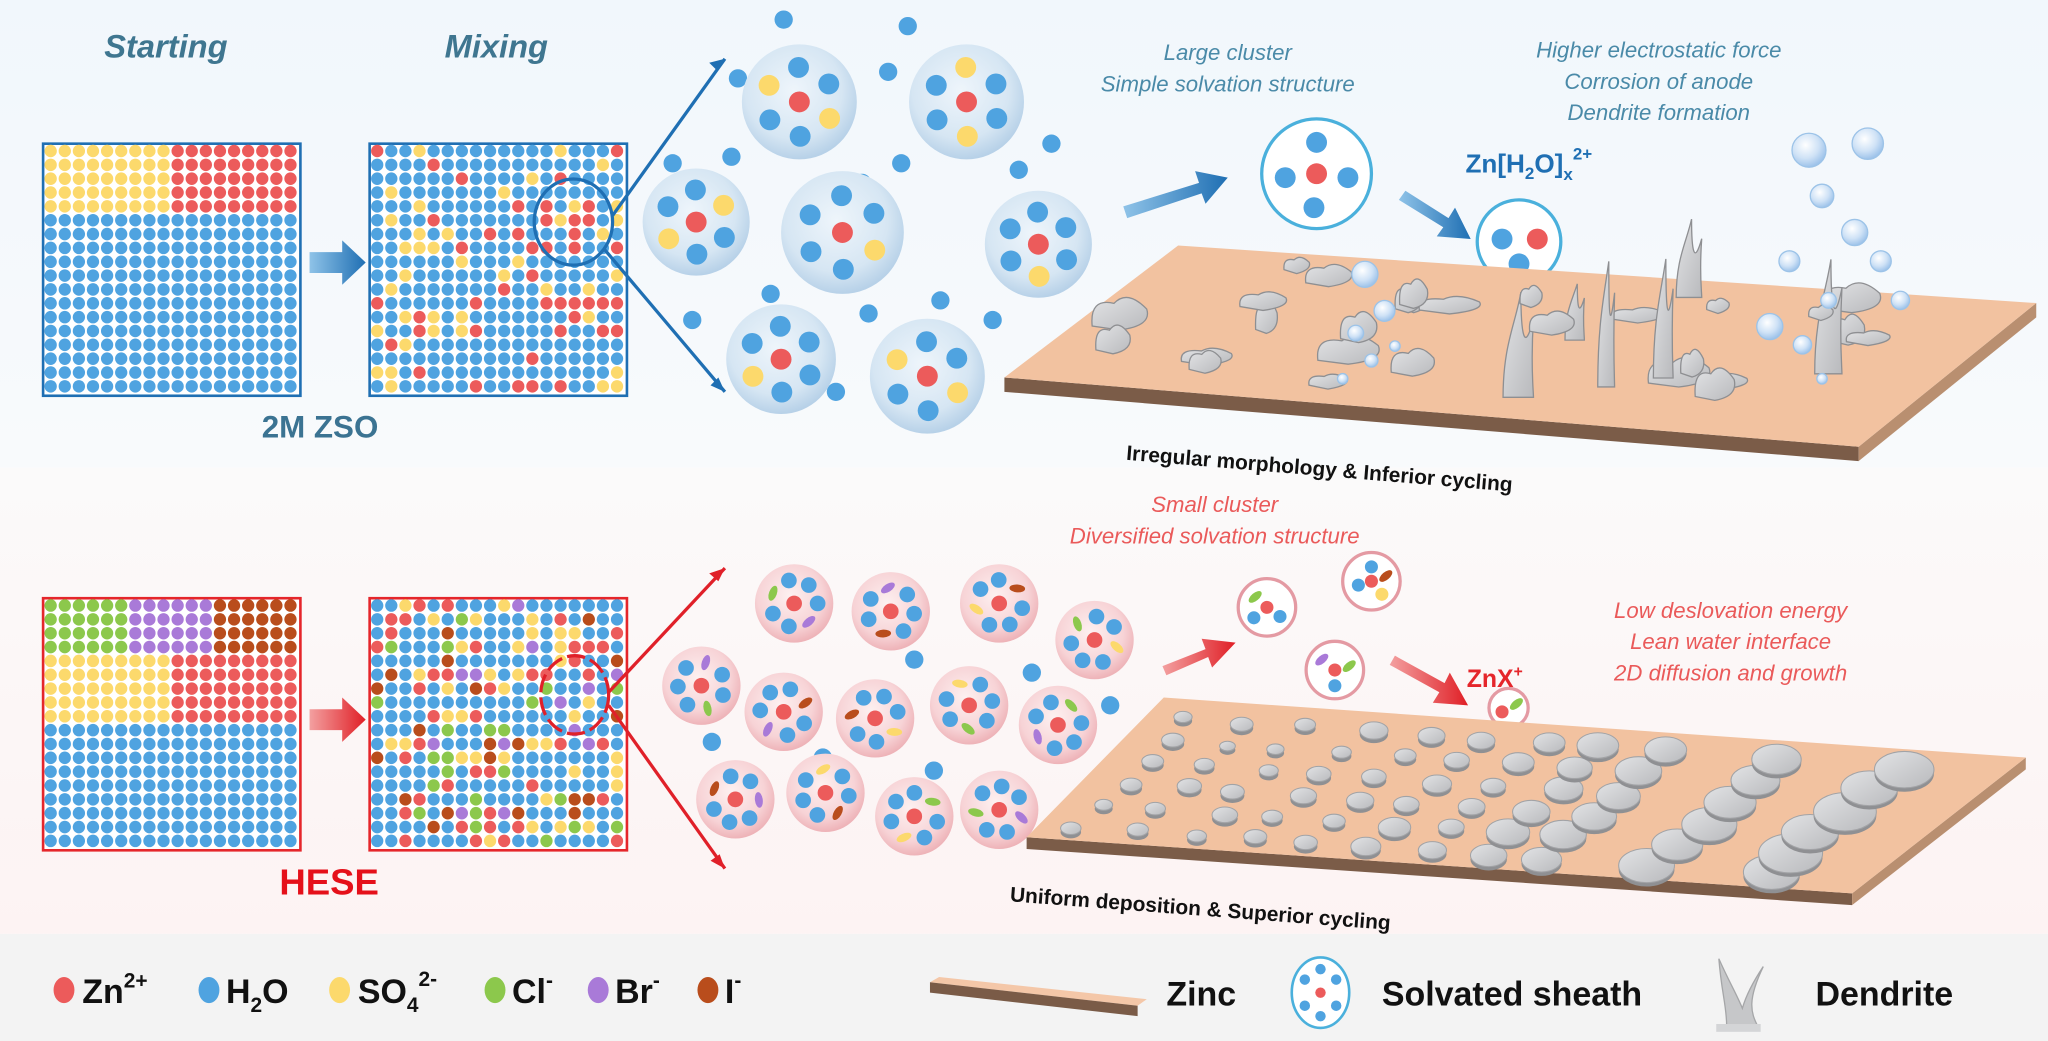  Describe the element at coordinates (969, 705) in the screenshot. I see `zn-ion` at that location.